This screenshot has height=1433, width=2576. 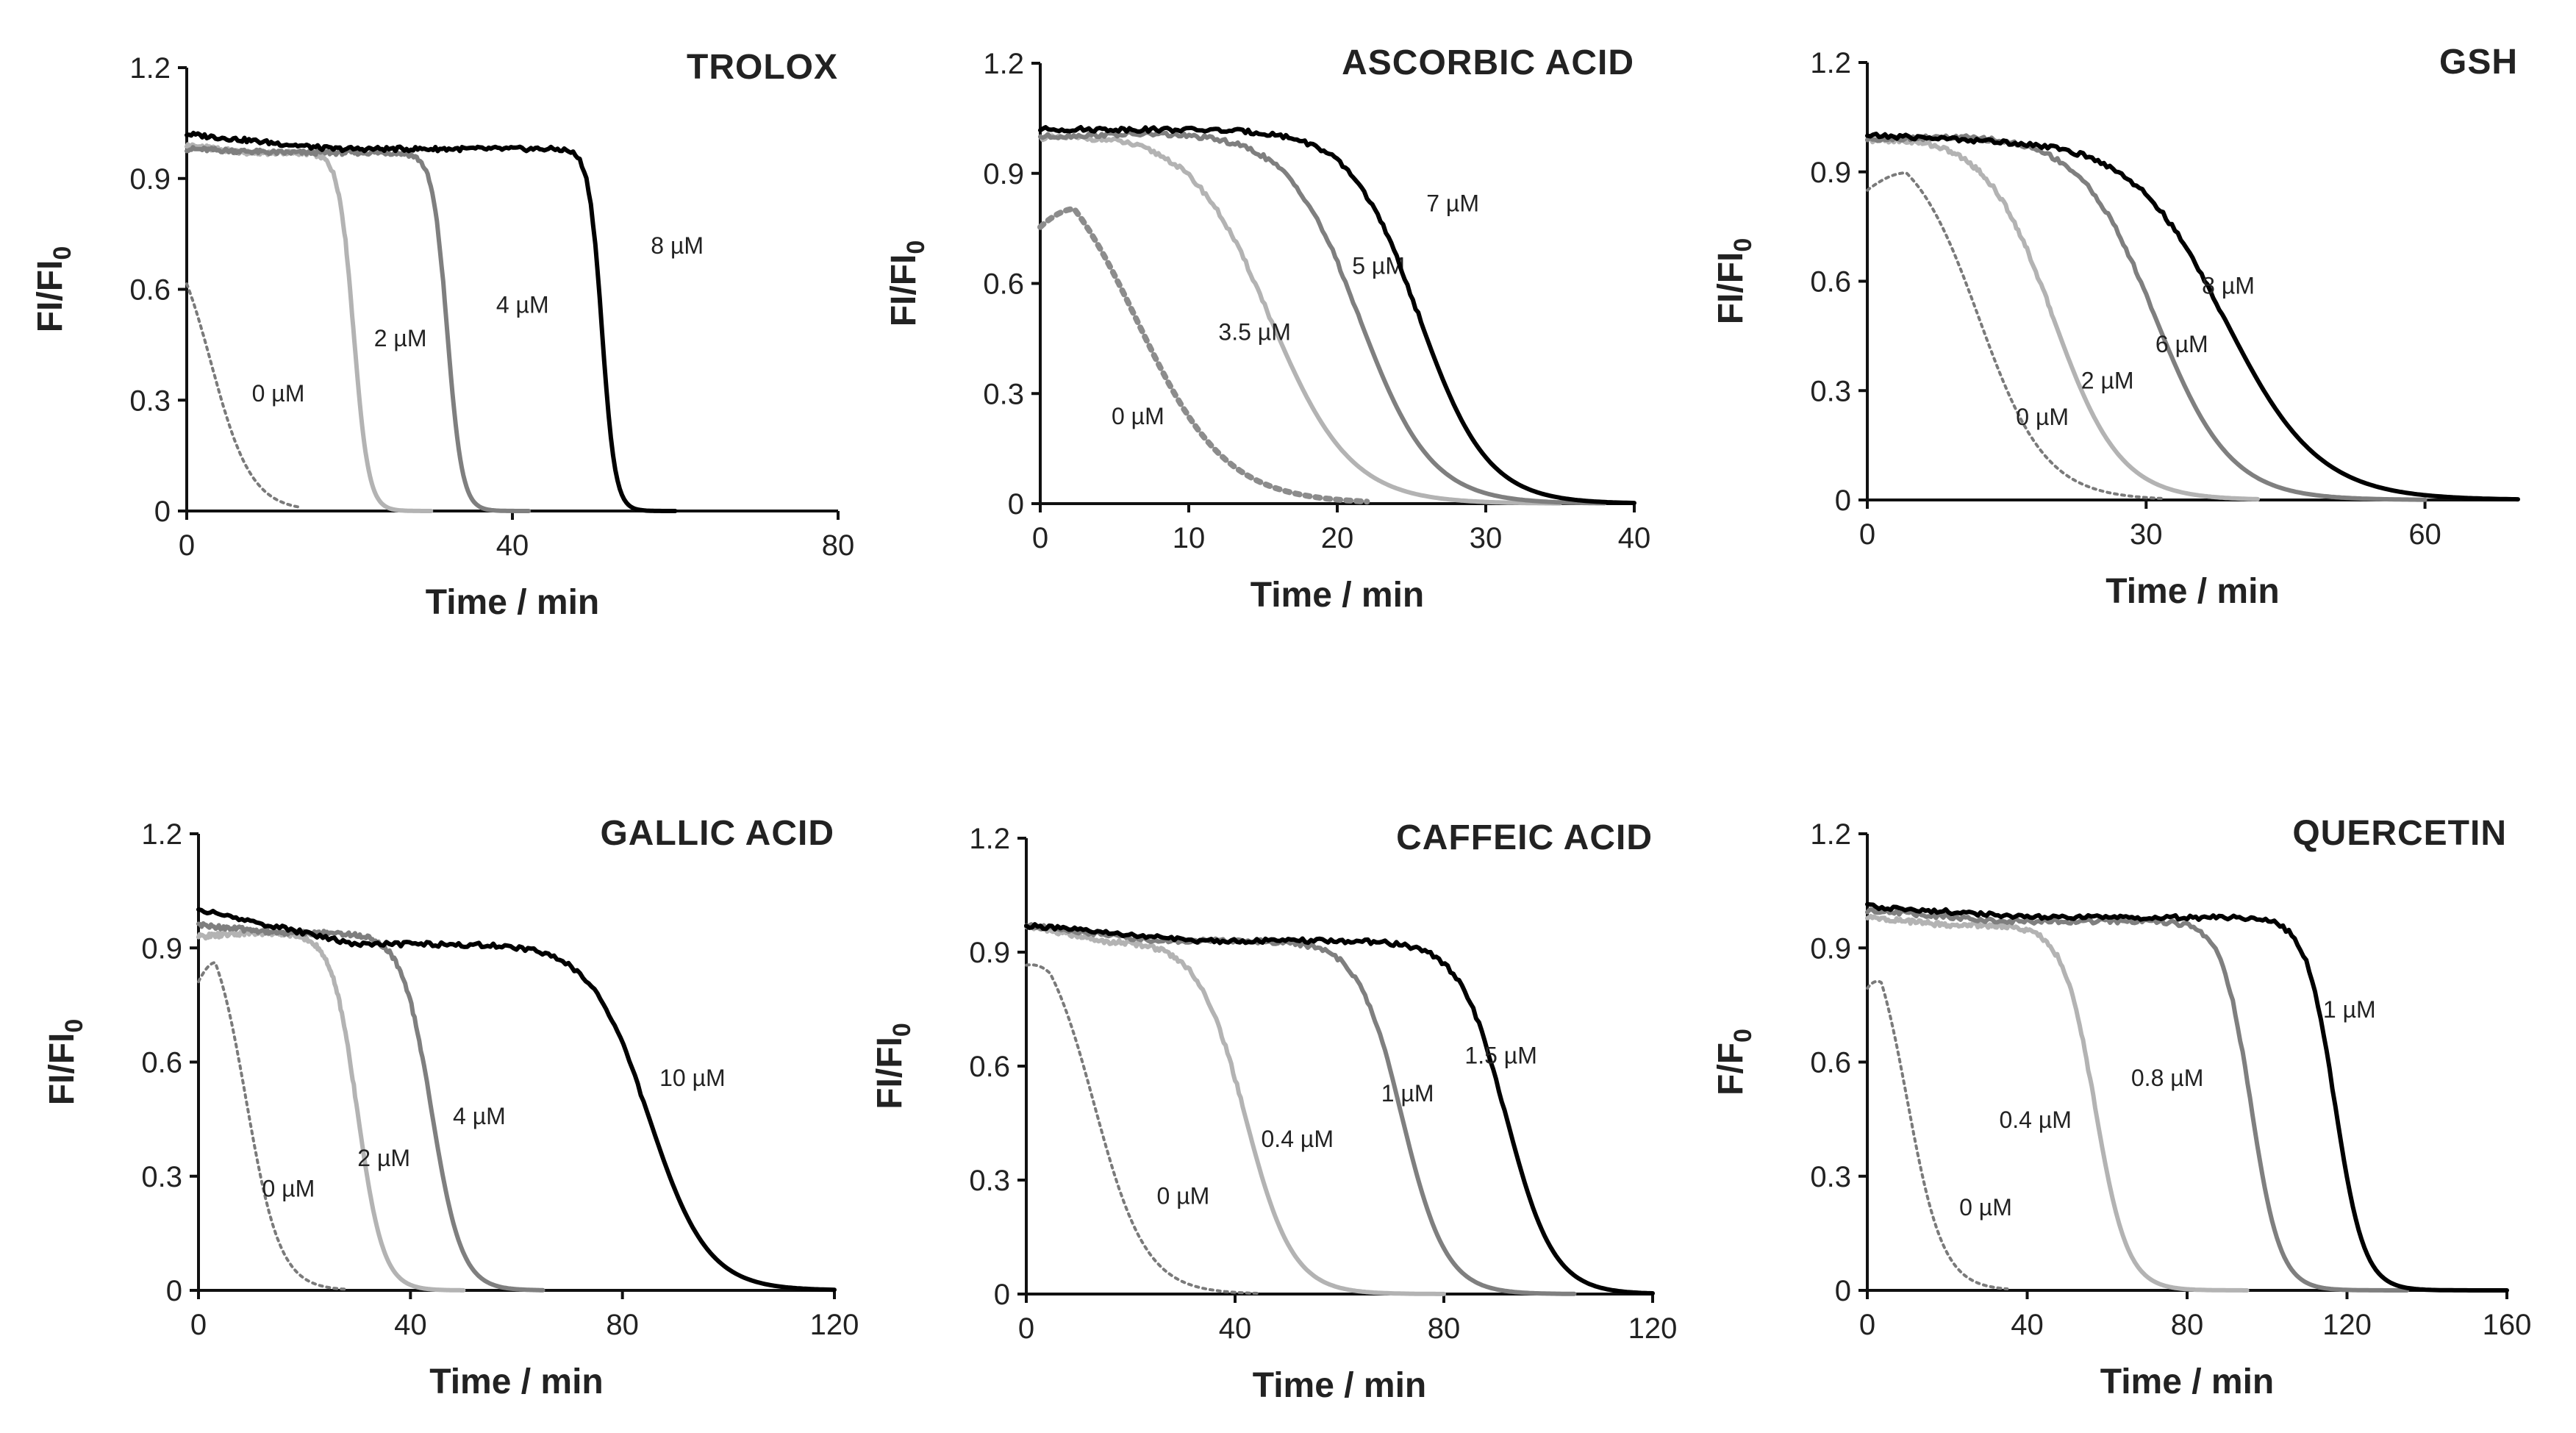 I want to click on y-axis-title: F/F0, so click(x=1734, y=1062).